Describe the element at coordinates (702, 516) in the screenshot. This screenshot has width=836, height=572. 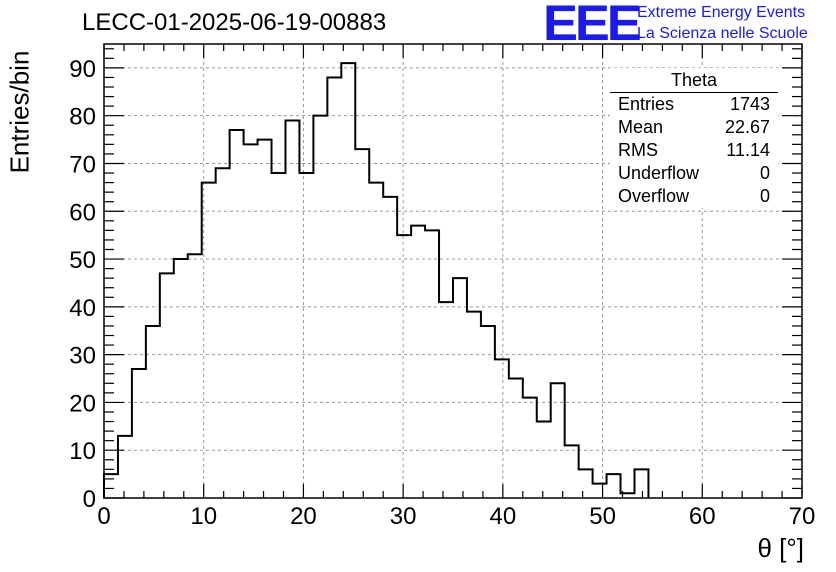
I see `x-tick-label: 60` at that location.